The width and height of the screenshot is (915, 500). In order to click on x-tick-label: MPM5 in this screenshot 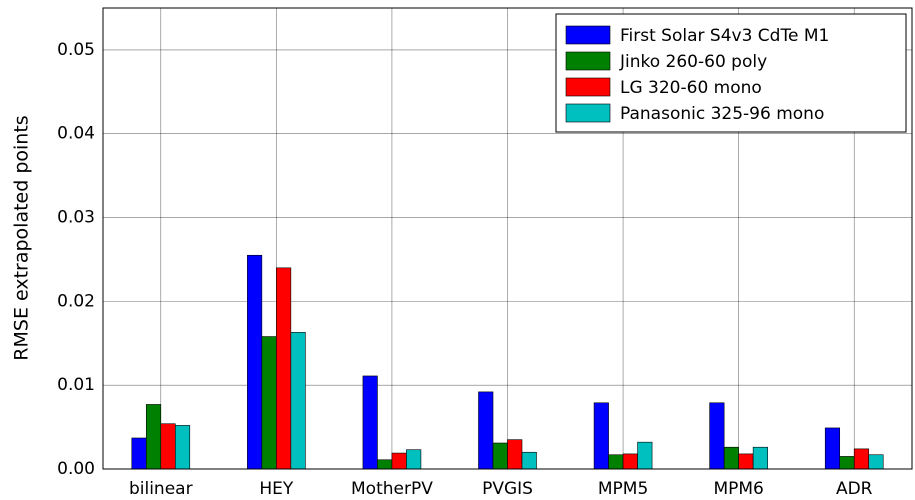, I will do `click(623, 489)`.